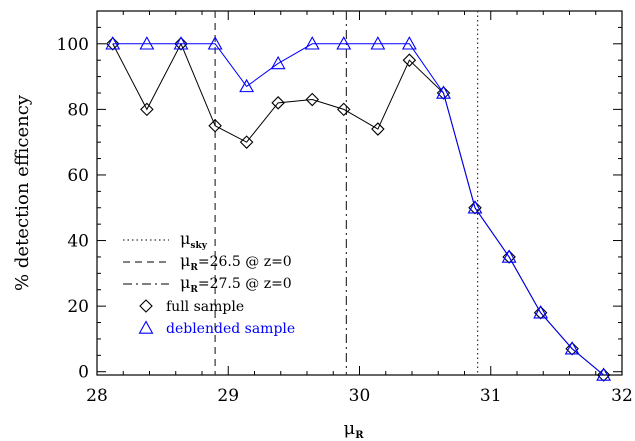 Image resolution: width=635 pixels, height=441 pixels. I want to click on legend-subscript: sky, so click(198, 246).